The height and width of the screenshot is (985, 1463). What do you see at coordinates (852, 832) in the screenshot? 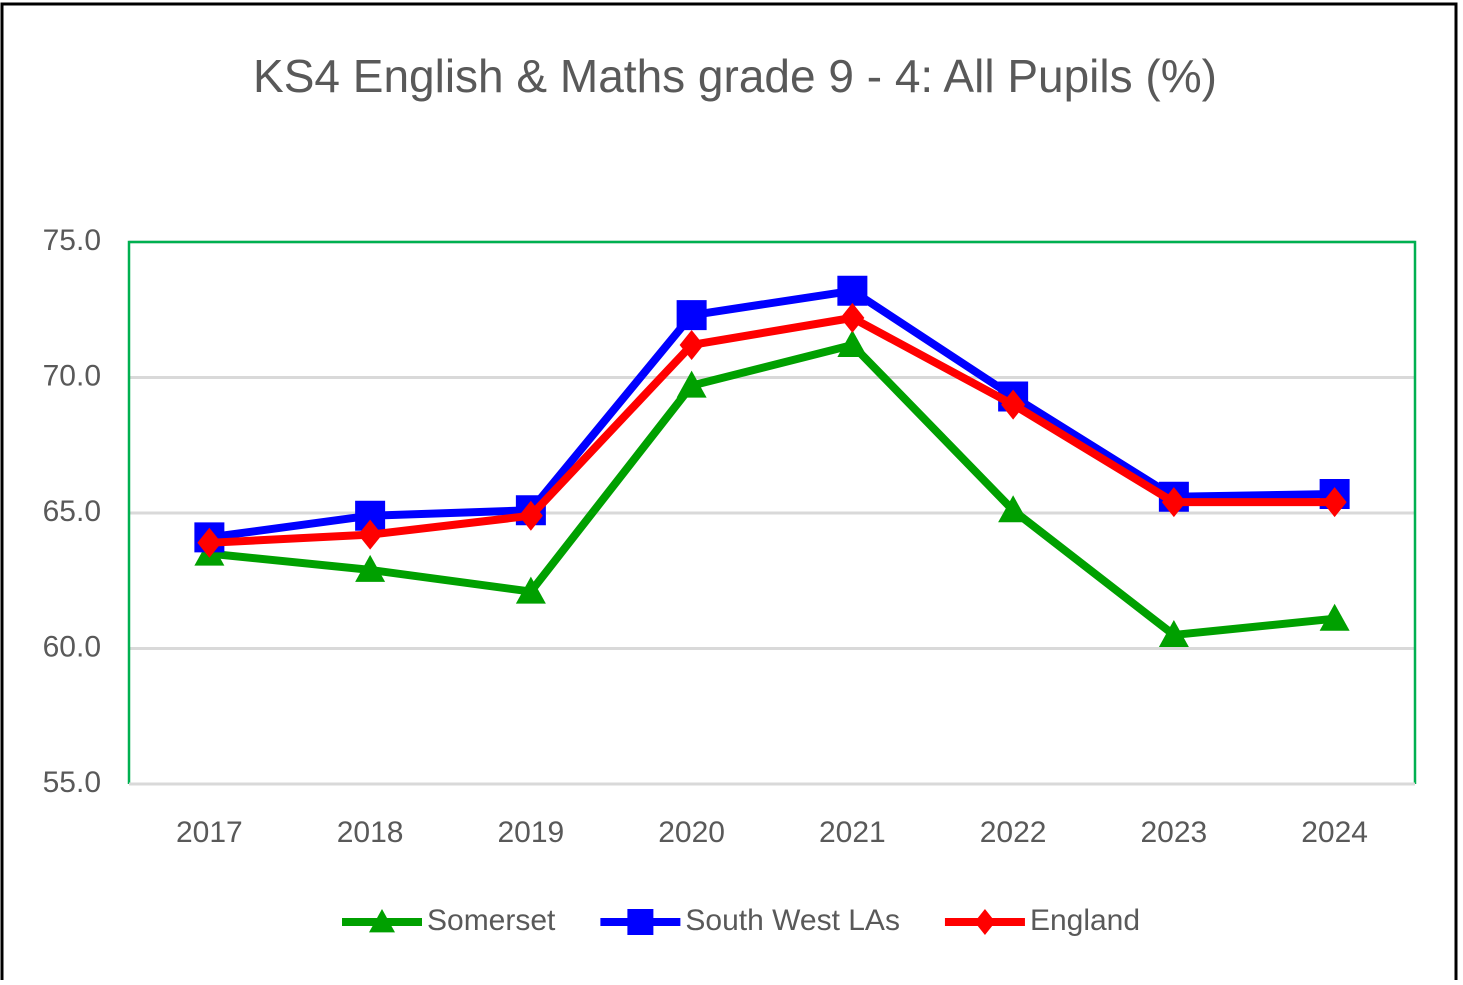
I see `x-tick-label: 2021` at bounding box center [852, 832].